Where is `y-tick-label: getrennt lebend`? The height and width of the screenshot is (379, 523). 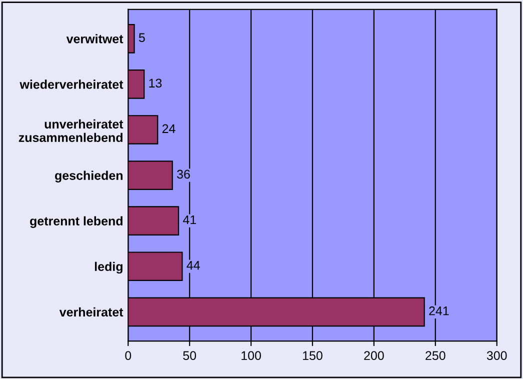
y-tick-label: getrennt lebend is located at coordinates (76, 222).